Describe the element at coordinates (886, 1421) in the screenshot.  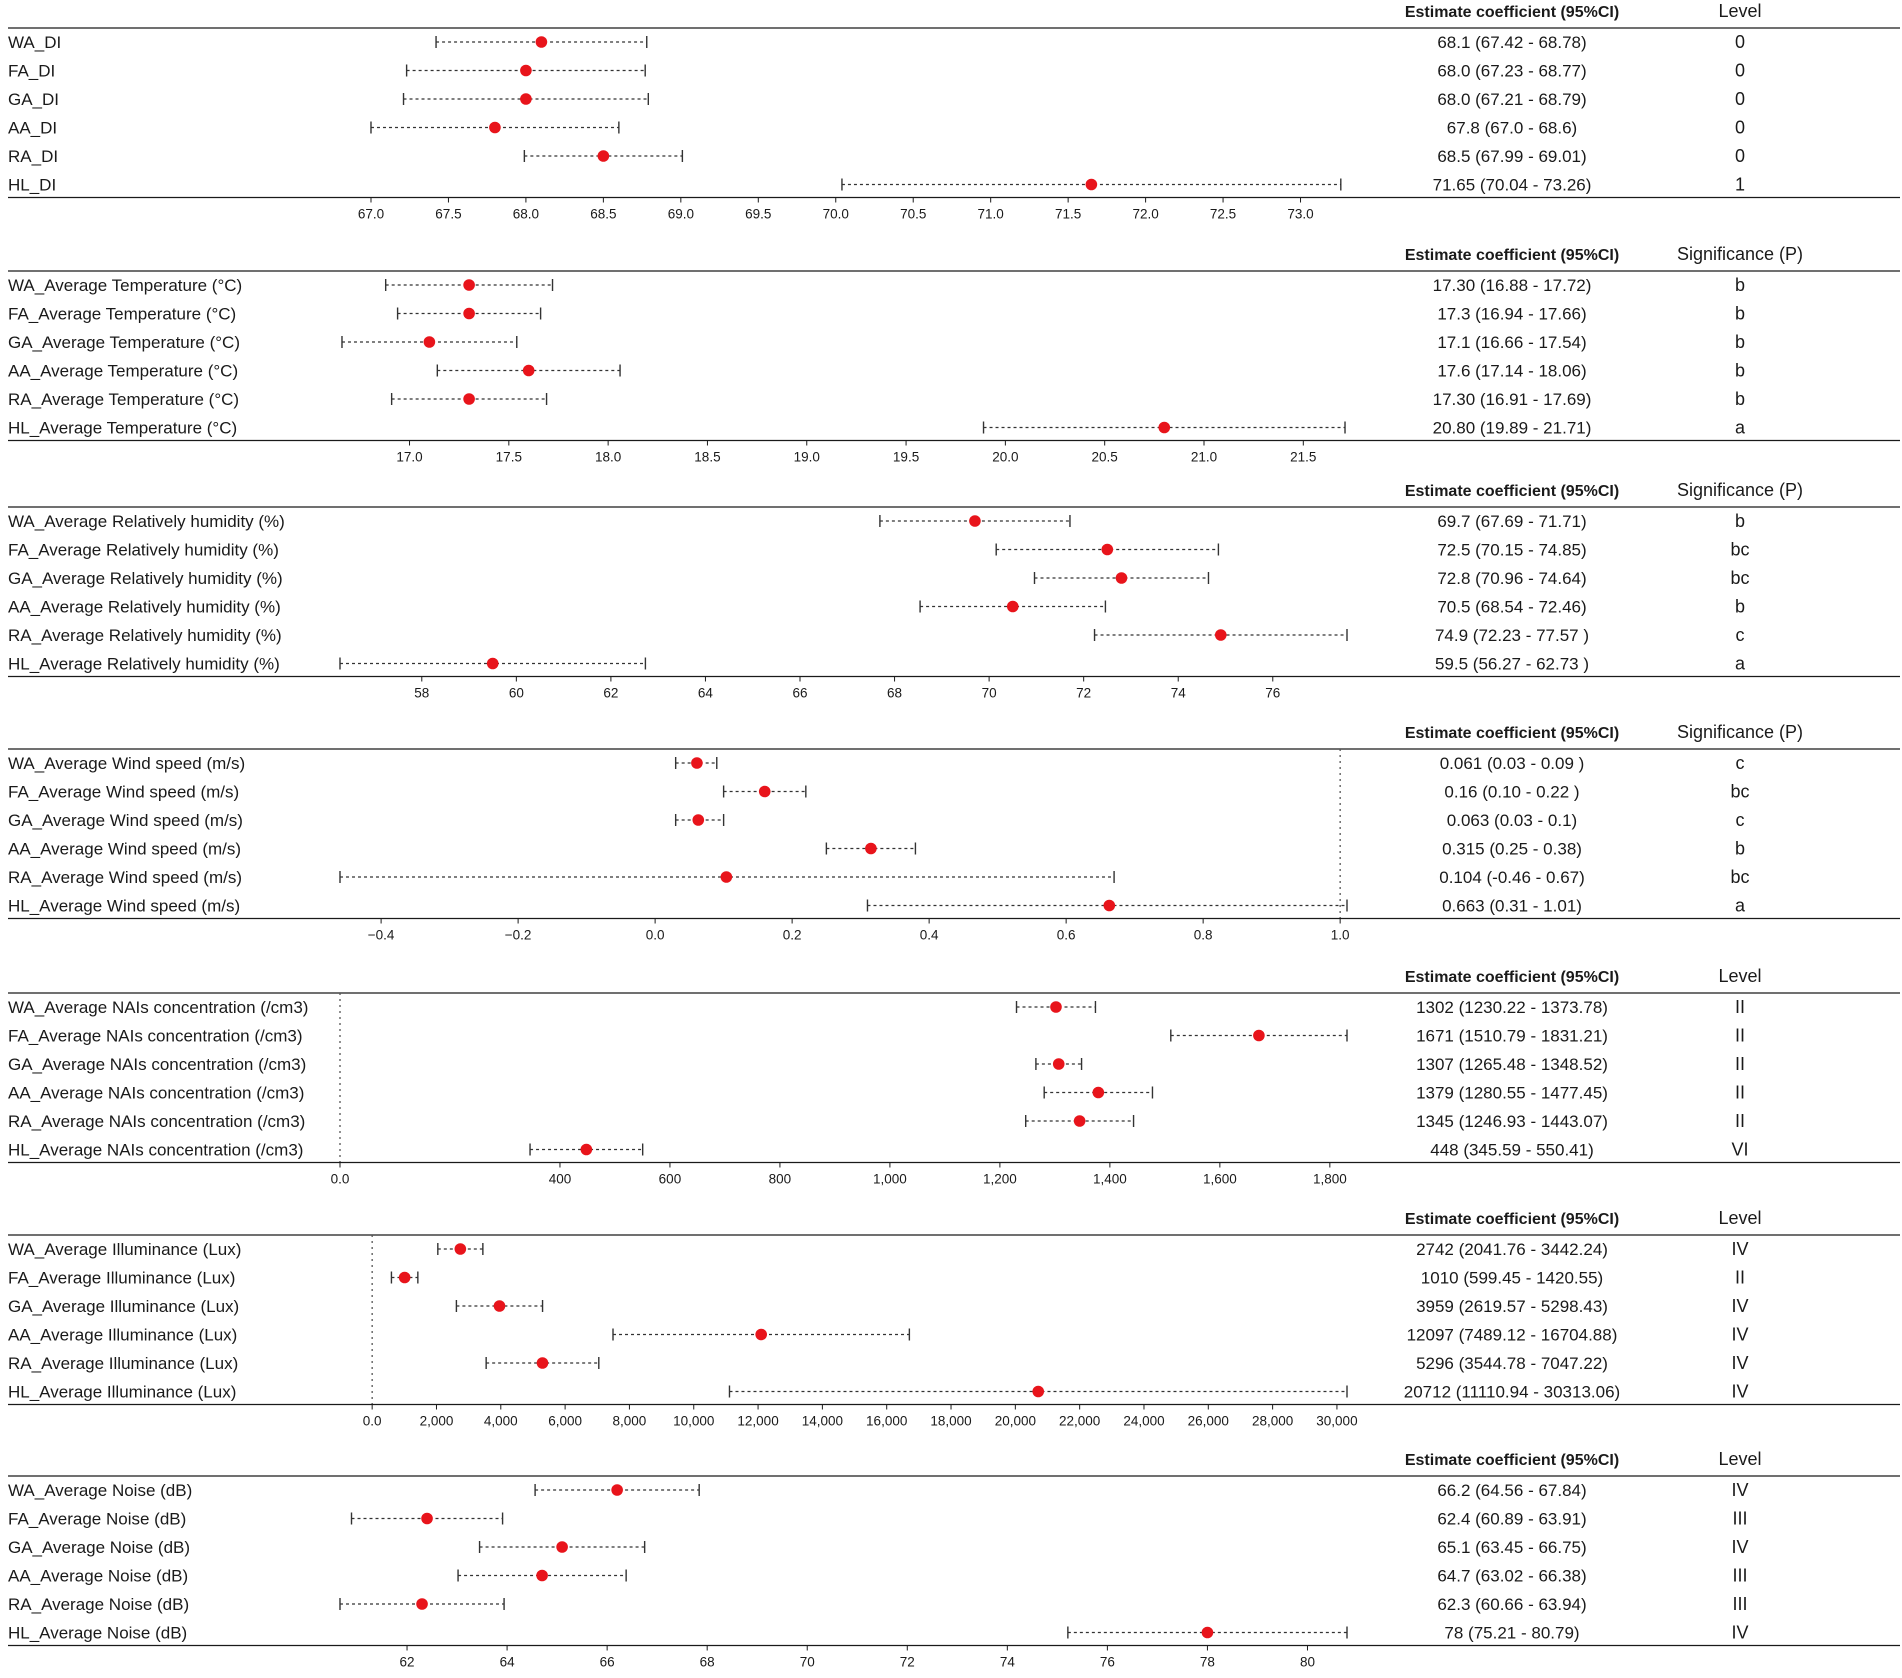
I see `x-axis-tick-label: 16,000` at that location.